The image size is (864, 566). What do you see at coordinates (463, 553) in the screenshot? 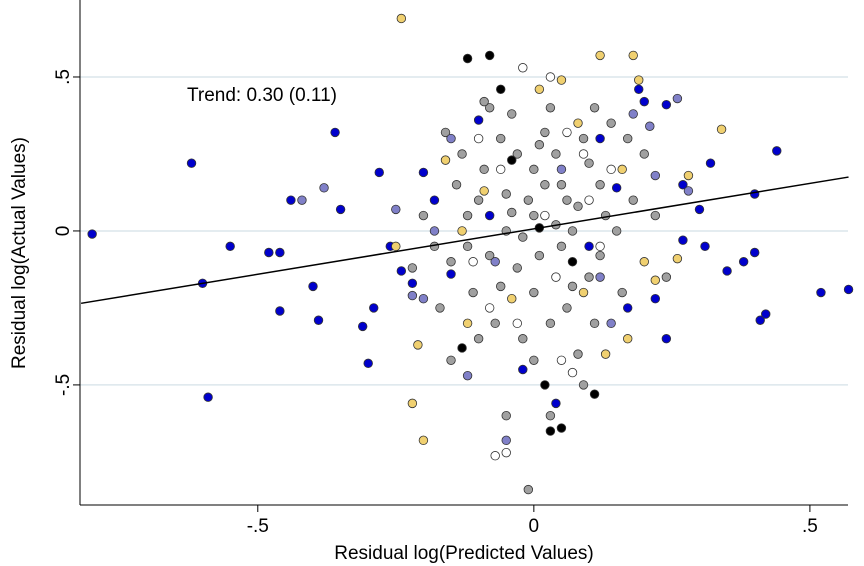
I see `x-axis-title: Residual log(Predicted Values)` at bounding box center [463, 553].